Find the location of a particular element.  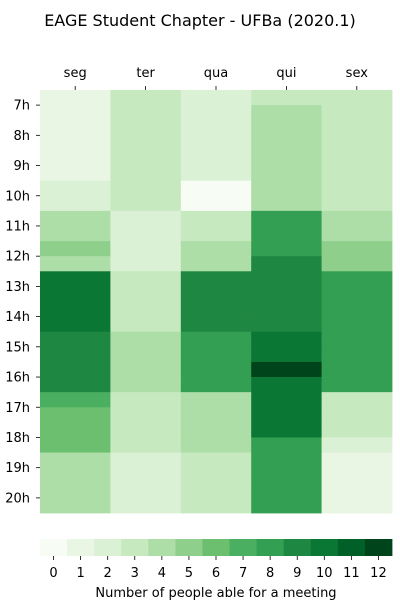

colorbar-tick-label: 9 is located at coordinates (297, 573).